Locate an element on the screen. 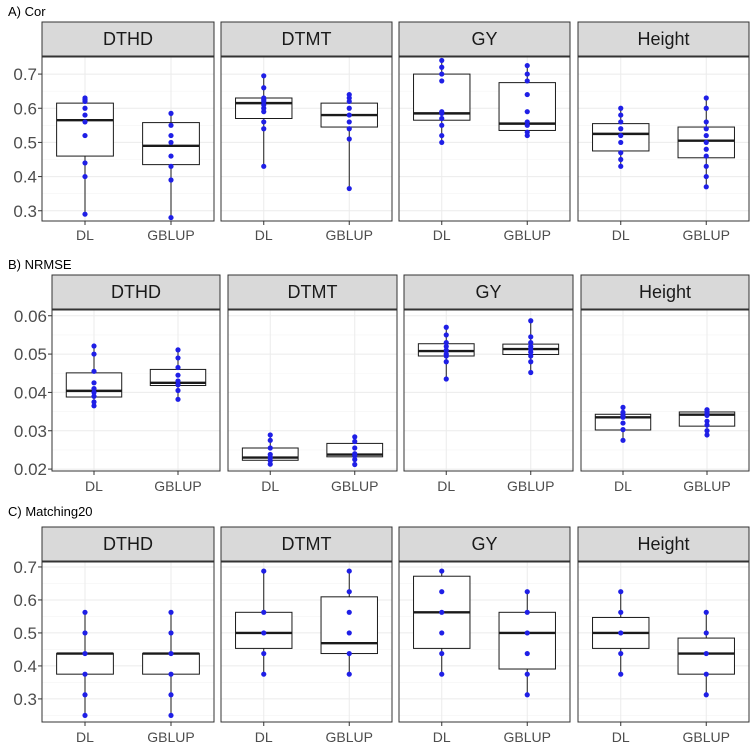 The width and height of the screenshot is (754, 751). iqr-box is located at coordinates (349, 625).